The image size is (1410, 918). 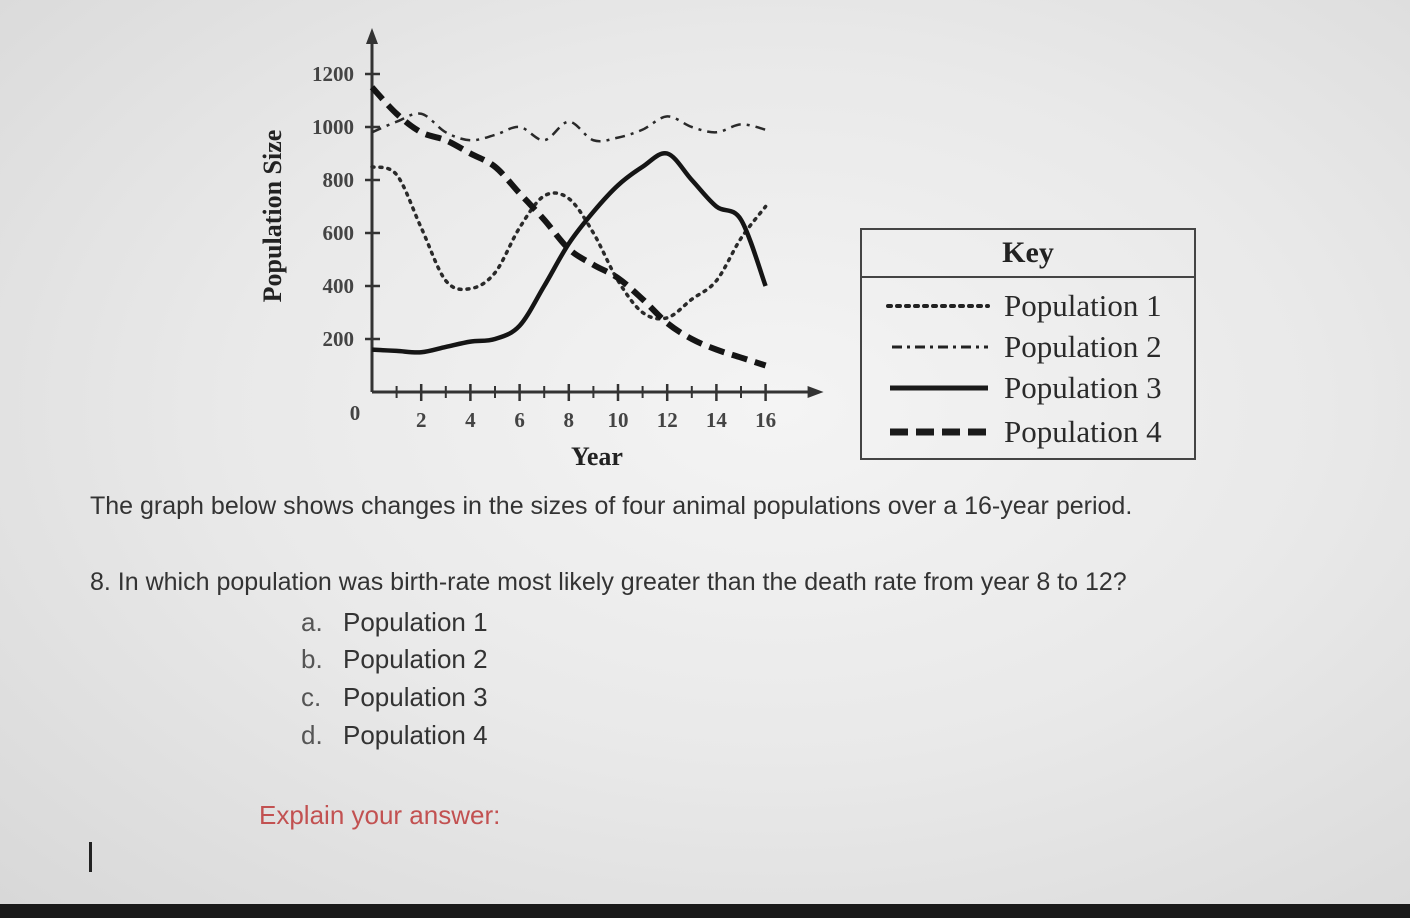 I want to click on legend-label: Population 3, so click(x=1083, y=387).